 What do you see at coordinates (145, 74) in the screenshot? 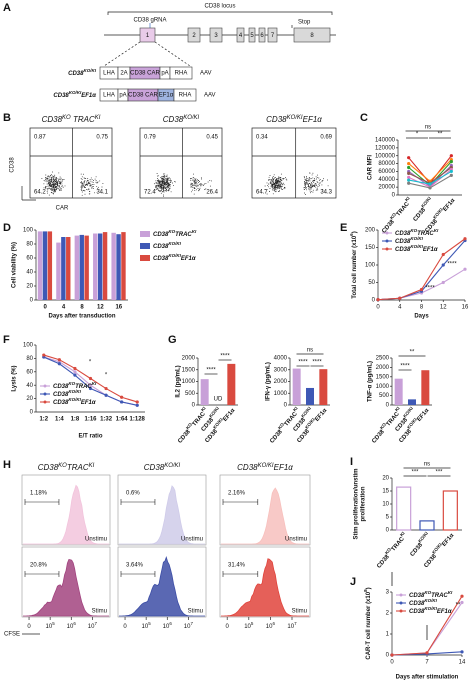
I see `part-label: CD38 CAR` at bounding box center [145, 74].